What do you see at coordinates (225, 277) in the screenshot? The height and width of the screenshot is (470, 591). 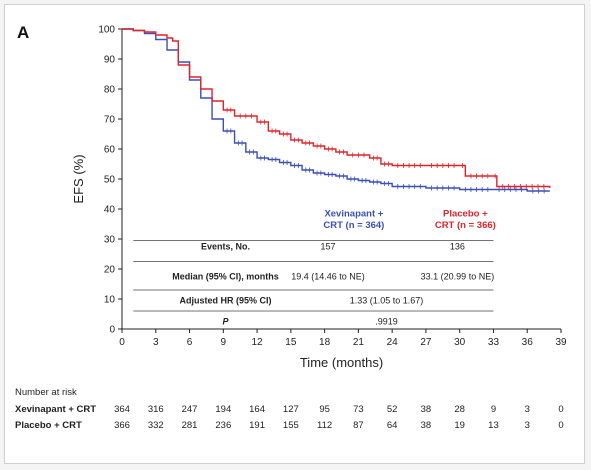 I see `table-row-label: Median (95% CI), months` at bounding box center [225, 277].